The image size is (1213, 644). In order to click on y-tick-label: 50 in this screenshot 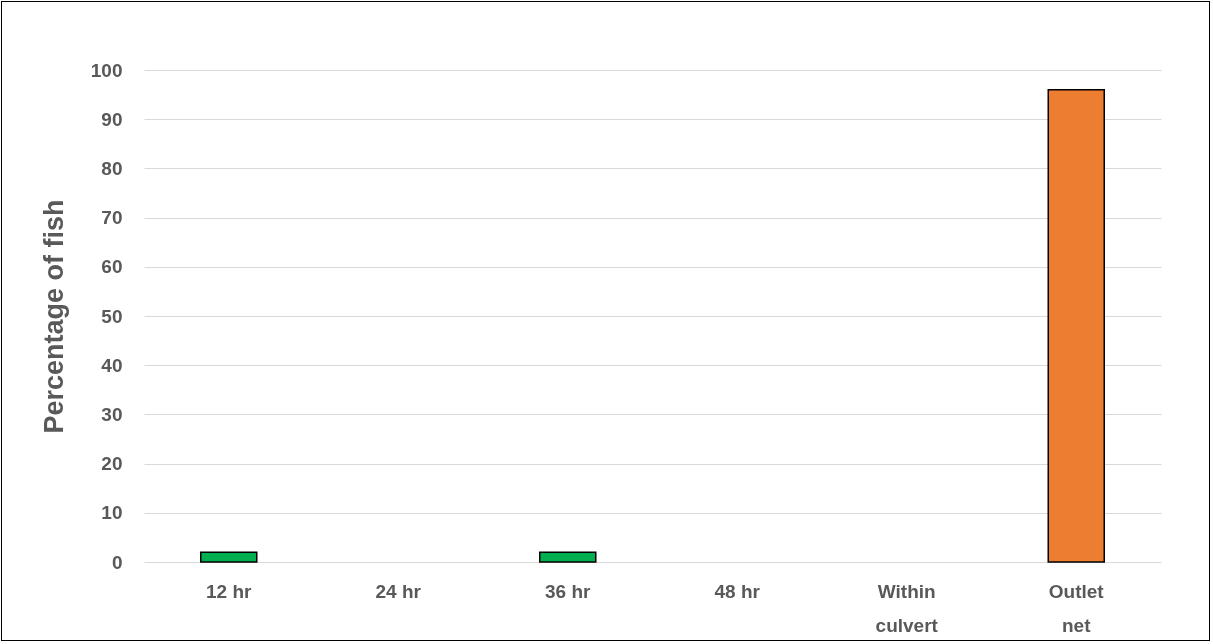, I will do `click(112, 316)`.